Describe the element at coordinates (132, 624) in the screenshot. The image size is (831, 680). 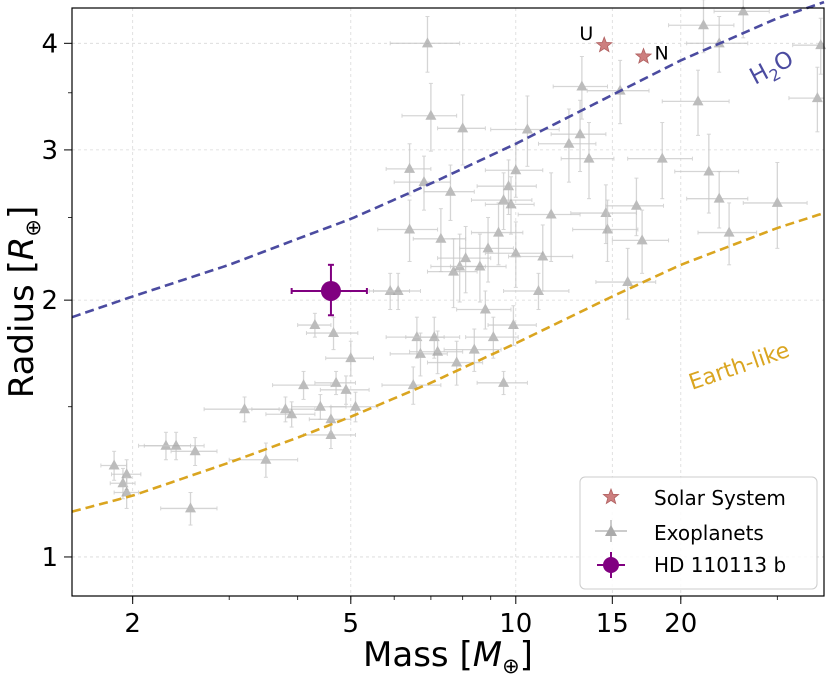
I see `x-tick-label: 2` at that location.